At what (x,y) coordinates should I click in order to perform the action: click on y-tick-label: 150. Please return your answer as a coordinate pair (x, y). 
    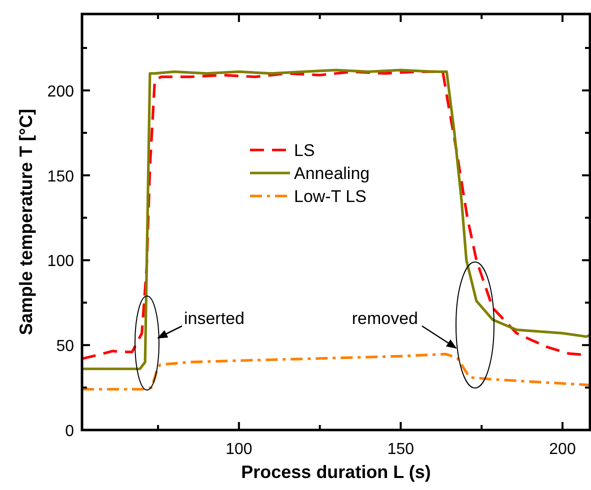
    Looking at the image, I should click on (60, 177).